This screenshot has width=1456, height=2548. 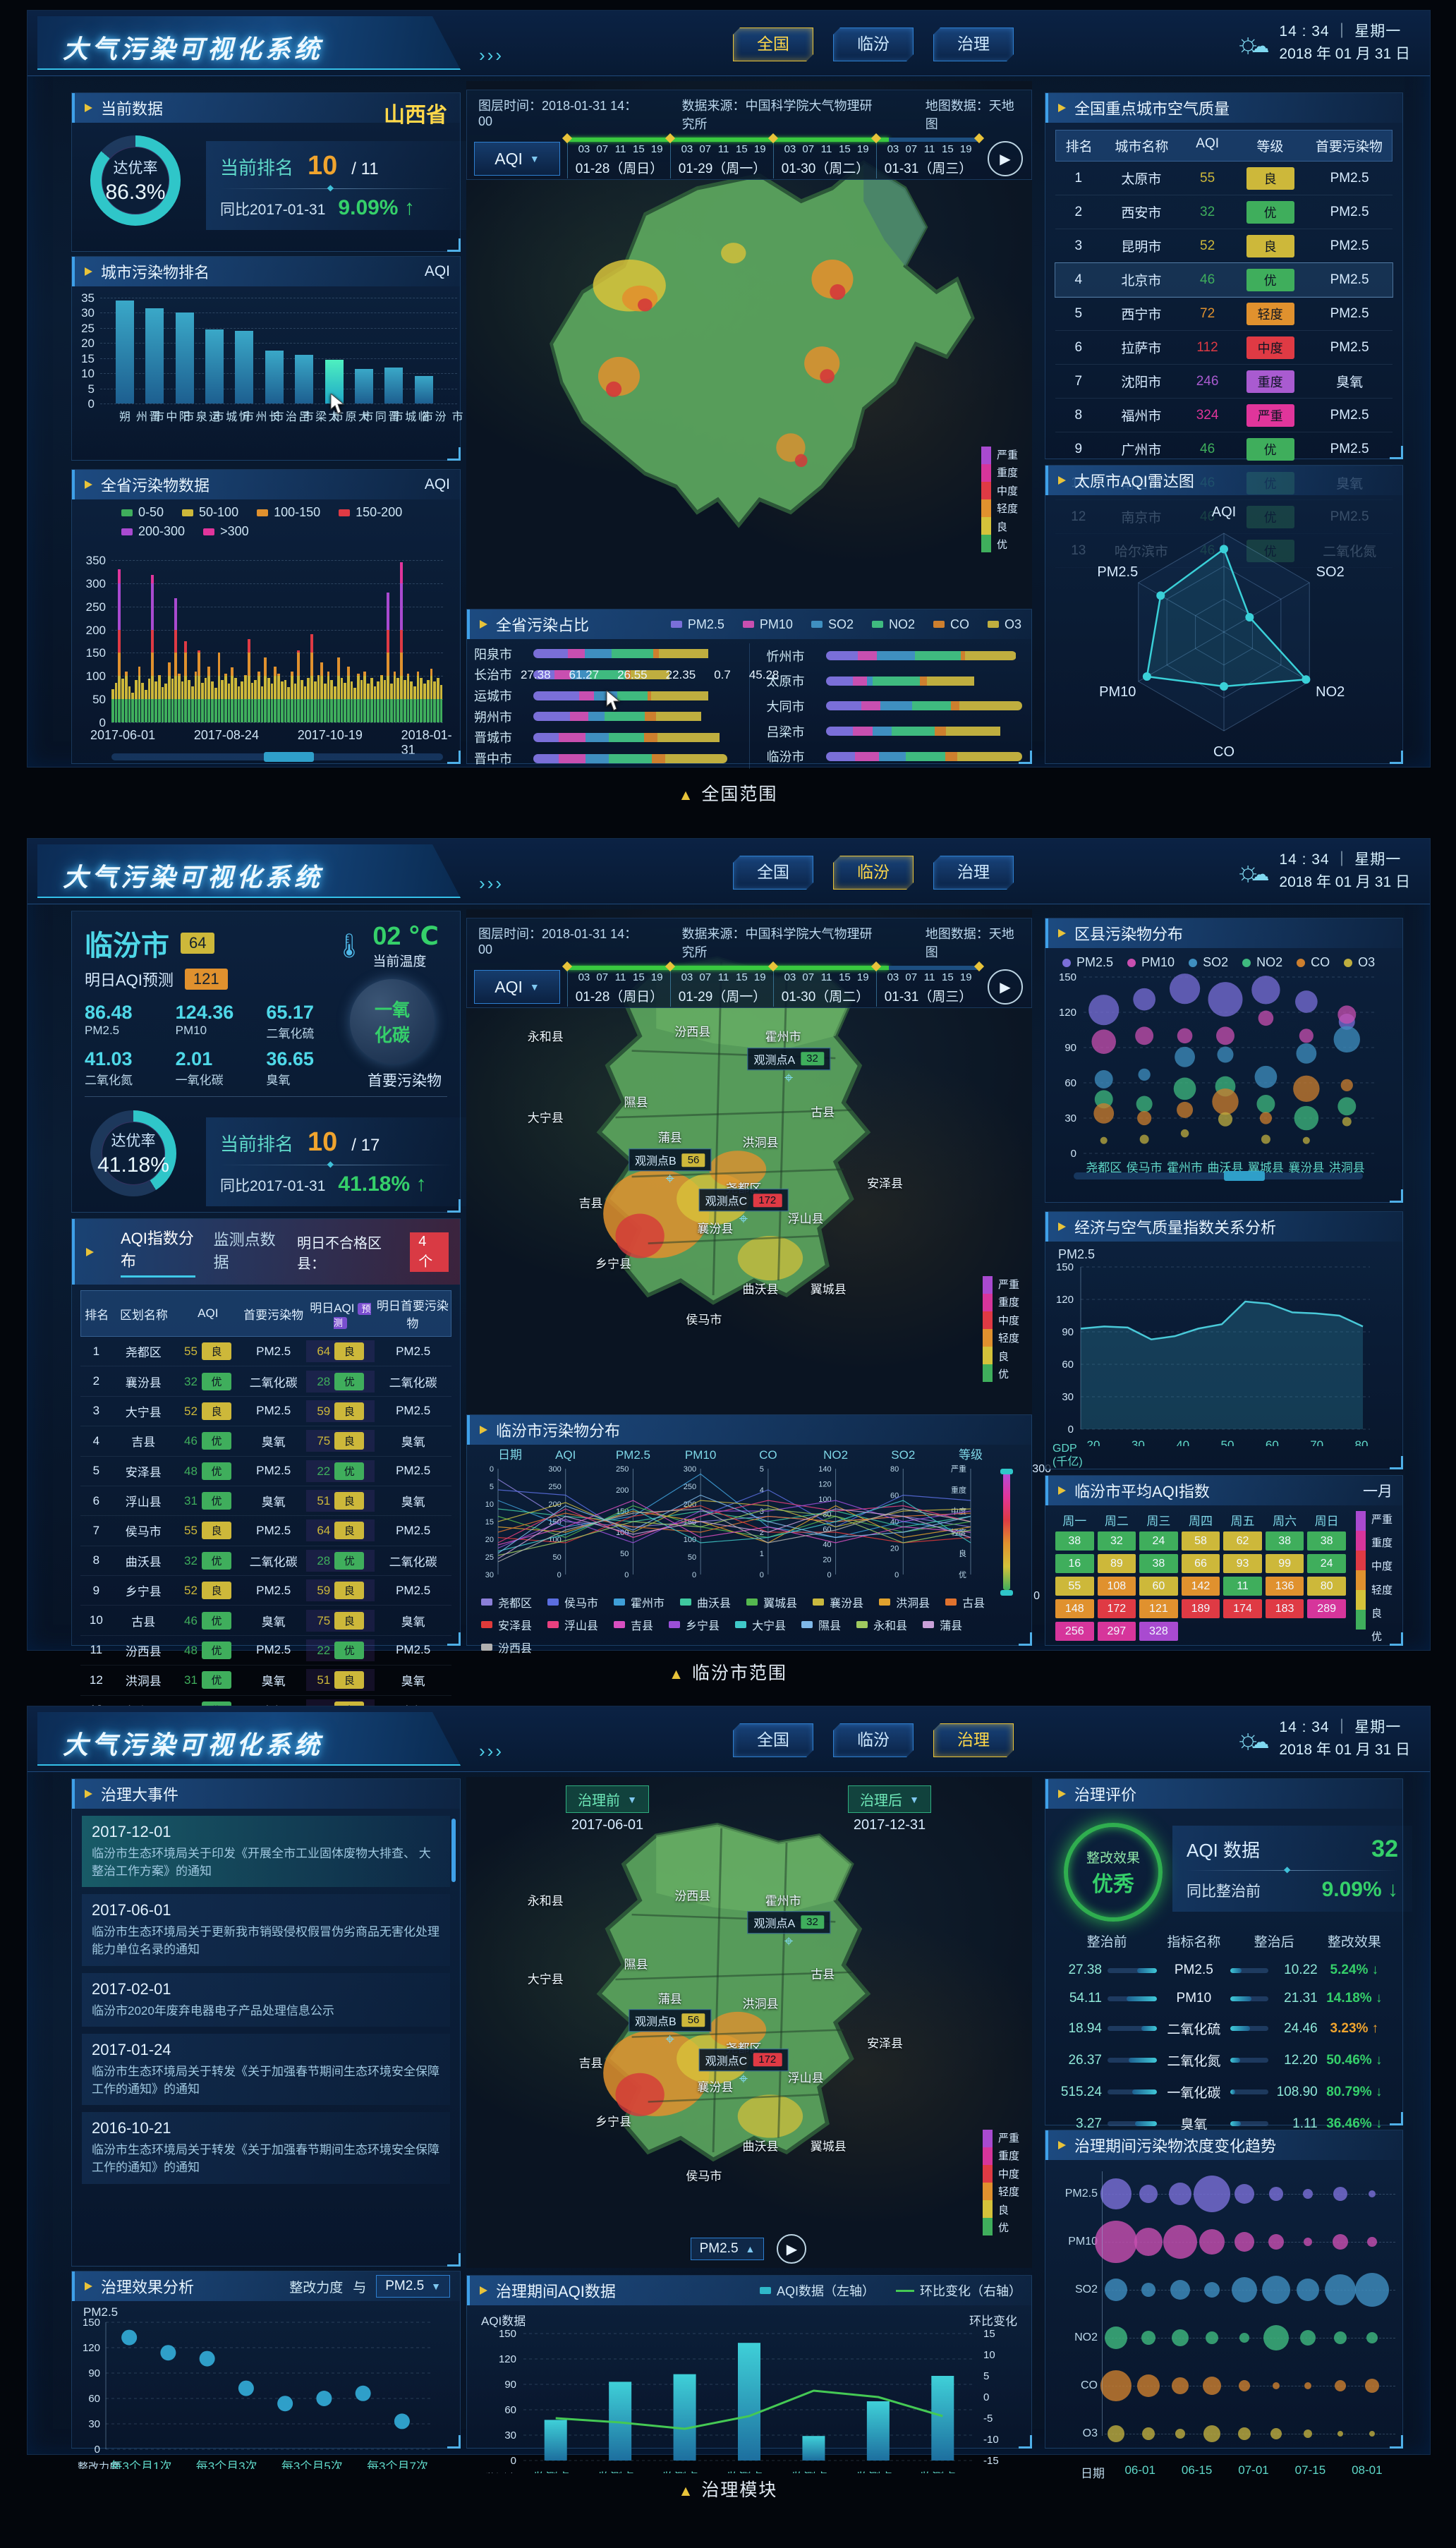 What do you see at coordinates (266, 1531) in the screenshot?
I see `table-row: 7 侯马市 55 良 PM2.5 64 良 PM2.5` at bounding box center [266, 1531].